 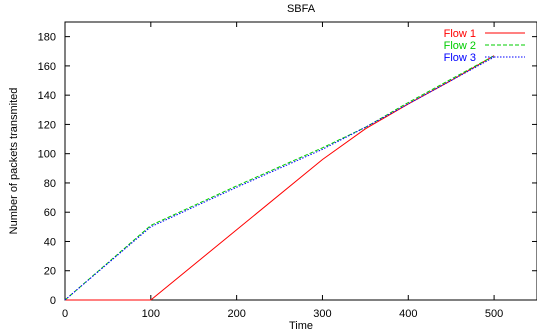 What do you see at coordinates (460, 46) in the screenshot?
I see `legend-label-flow-2: Flow 2` at bounding box center [460, 46].